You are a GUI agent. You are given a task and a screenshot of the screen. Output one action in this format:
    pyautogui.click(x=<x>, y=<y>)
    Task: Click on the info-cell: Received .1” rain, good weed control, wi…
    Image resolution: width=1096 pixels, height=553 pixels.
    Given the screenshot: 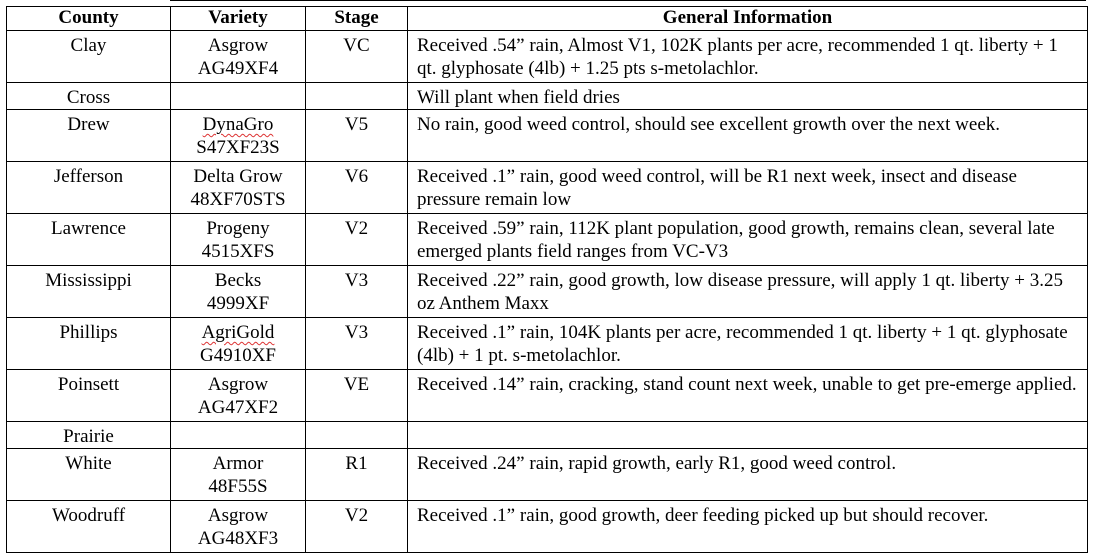 What is the action you would take?
    pyautogui.click(x=747, y=187)
    